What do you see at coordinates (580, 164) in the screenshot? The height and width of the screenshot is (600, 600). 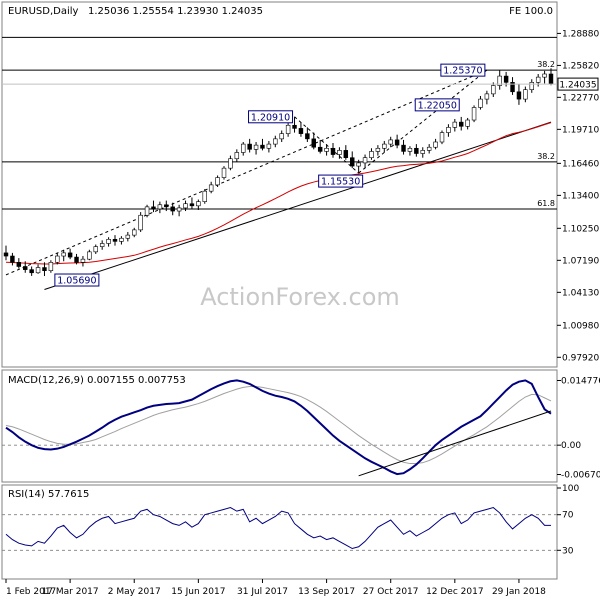 I see `price-axis-label: 1.16460` at bounding box center [580, 164].